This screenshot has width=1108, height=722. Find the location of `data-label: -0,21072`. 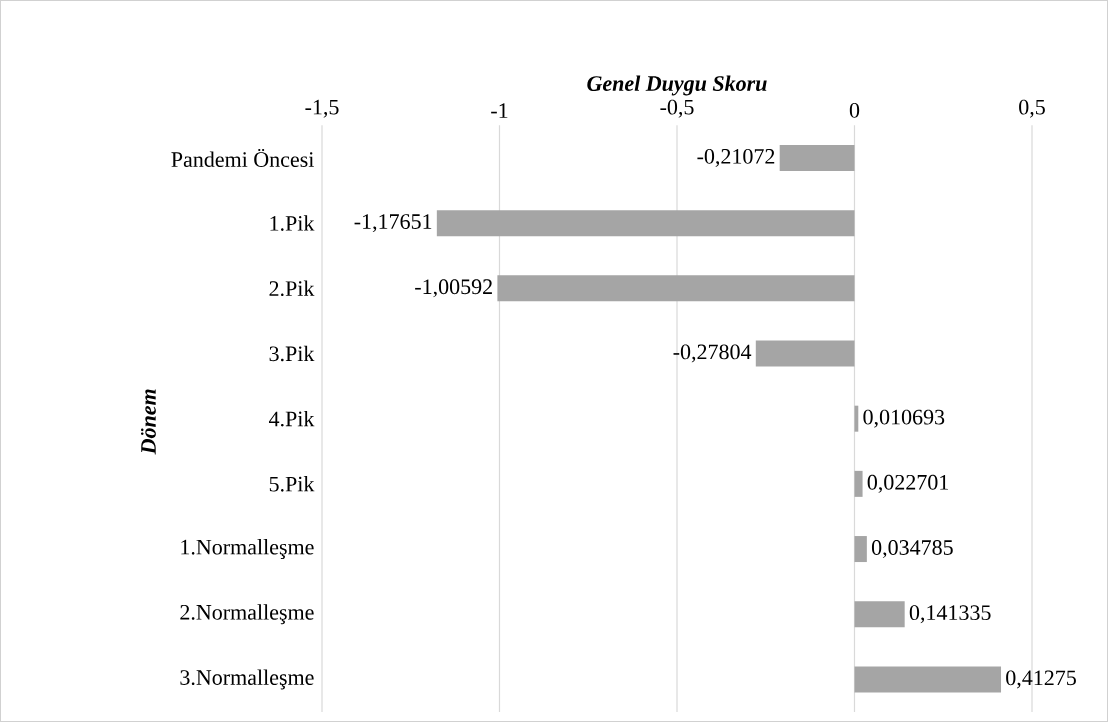

data-label: -0,21072 is located at coordinates (736, 157).